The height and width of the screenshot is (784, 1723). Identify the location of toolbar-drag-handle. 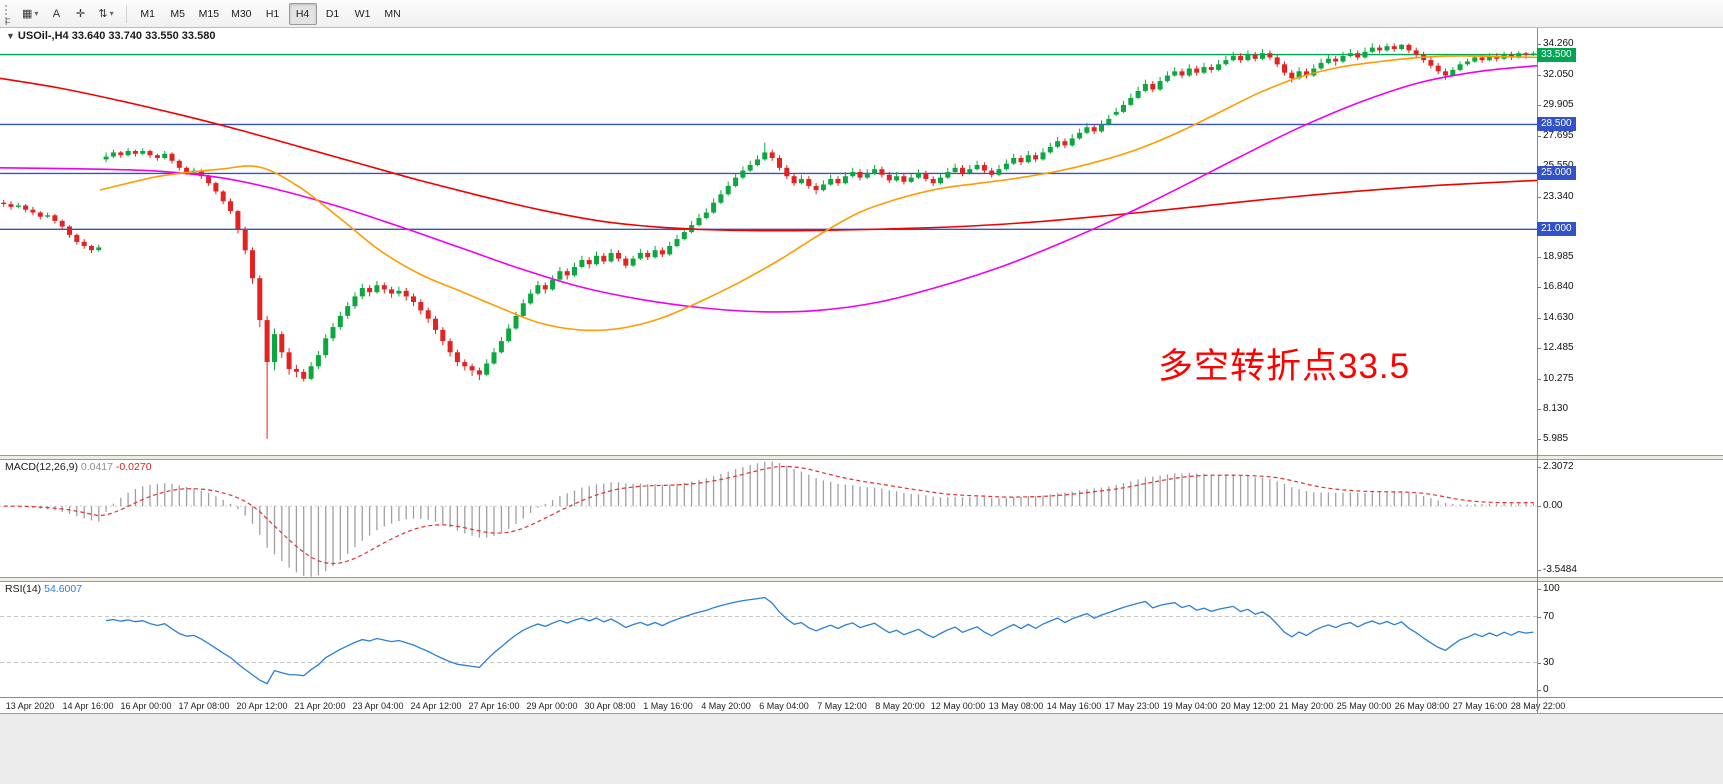
(8, 13).